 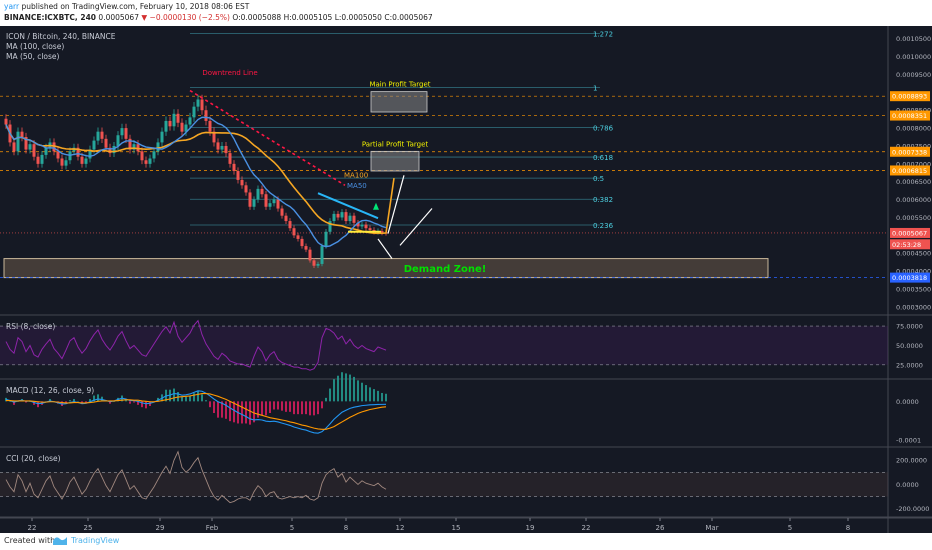 I want to click on tradingview-brand: TradingView, so click(x=85, y=540).